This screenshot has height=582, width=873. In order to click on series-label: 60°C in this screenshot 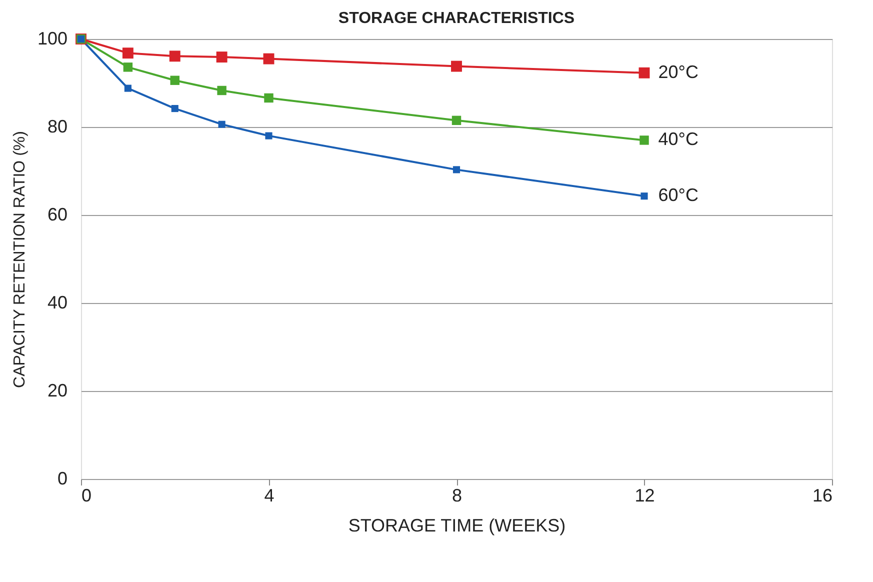, I will do `click(678, 195)`.